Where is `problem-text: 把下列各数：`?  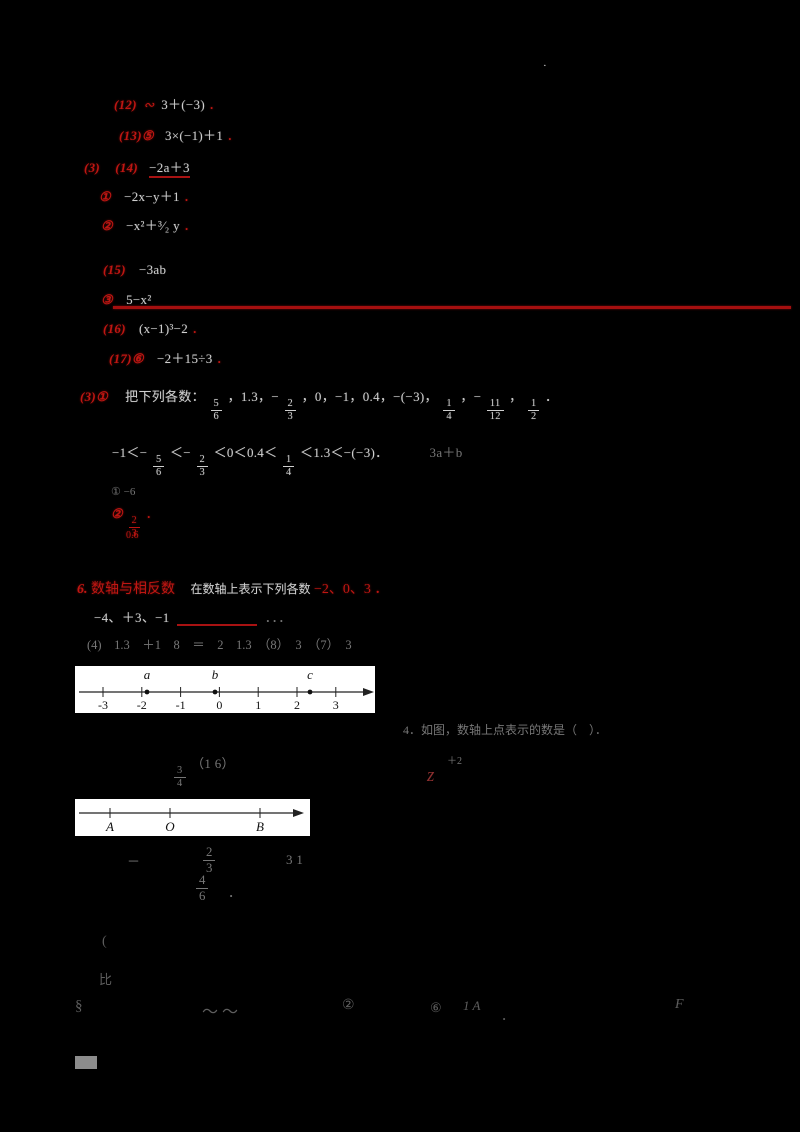 problem-text: 把下列各数： is located at coordinates (165, 396).